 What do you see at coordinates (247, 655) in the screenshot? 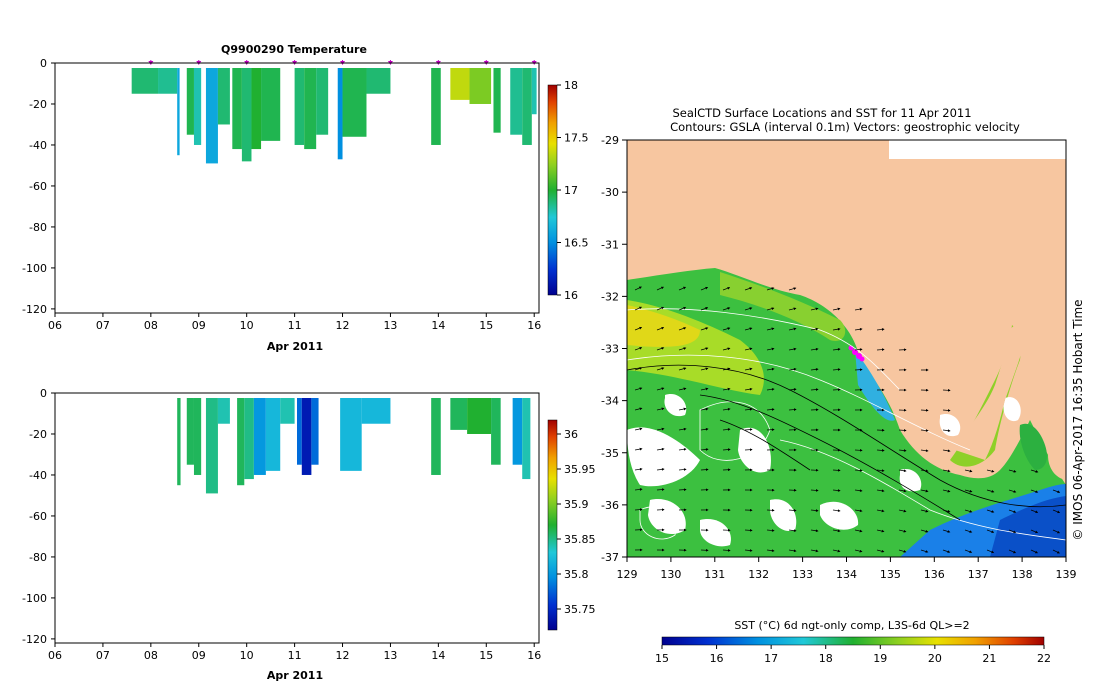
I see `x-tick-label: 10` at bounding box center [247, 655].